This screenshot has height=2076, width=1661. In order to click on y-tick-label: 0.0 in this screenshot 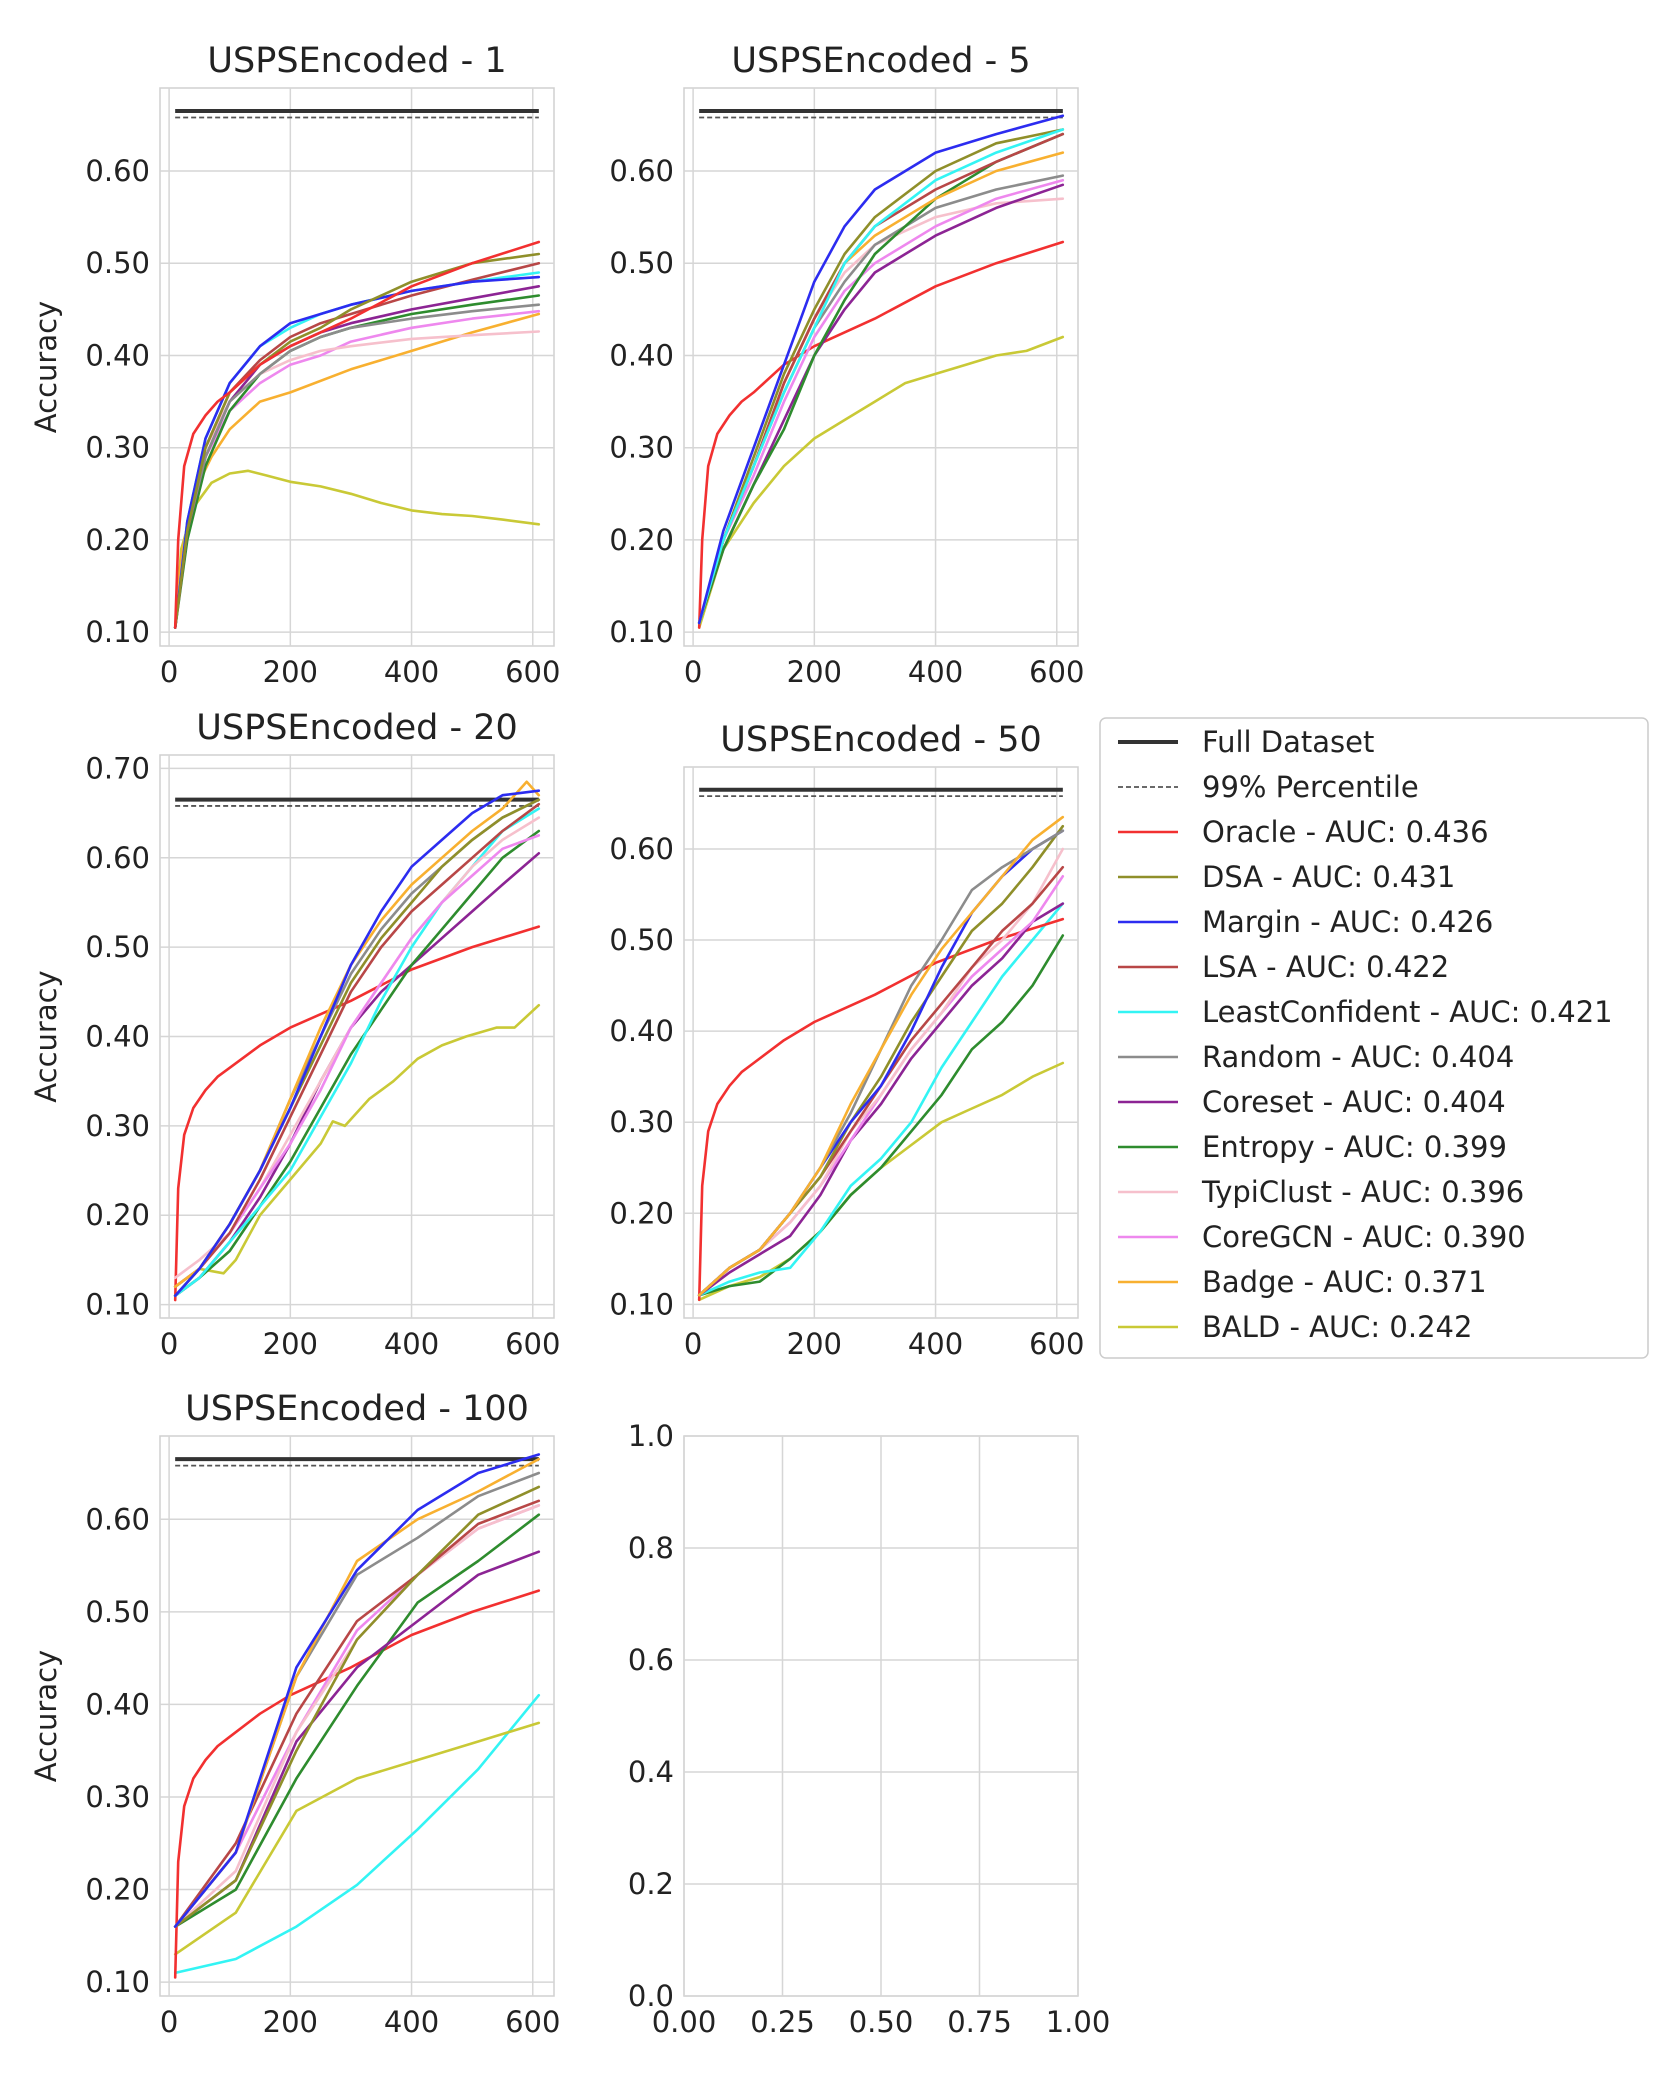, I will do `click(651, 1996)`.